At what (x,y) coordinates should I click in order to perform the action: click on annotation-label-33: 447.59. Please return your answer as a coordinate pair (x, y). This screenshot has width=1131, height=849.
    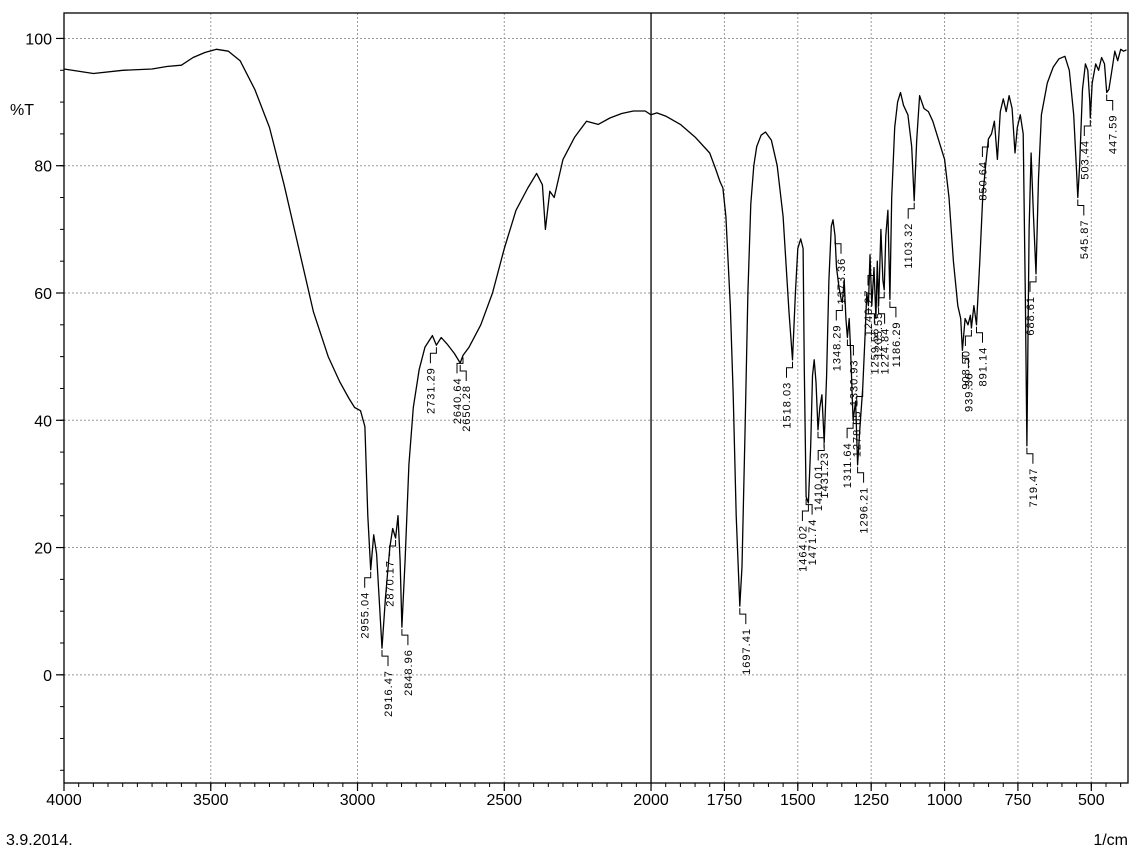
    Looking at the image, I should click on (1114, 135).